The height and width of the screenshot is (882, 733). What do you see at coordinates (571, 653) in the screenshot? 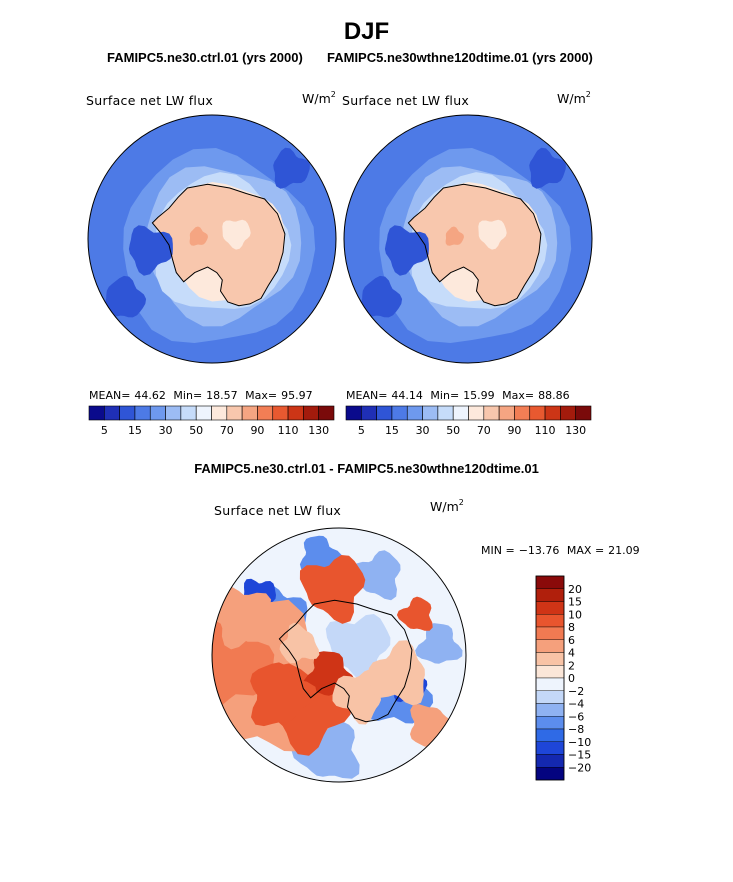
I see `colorbar-tick-label: 4` at bounding box center [571, 653].